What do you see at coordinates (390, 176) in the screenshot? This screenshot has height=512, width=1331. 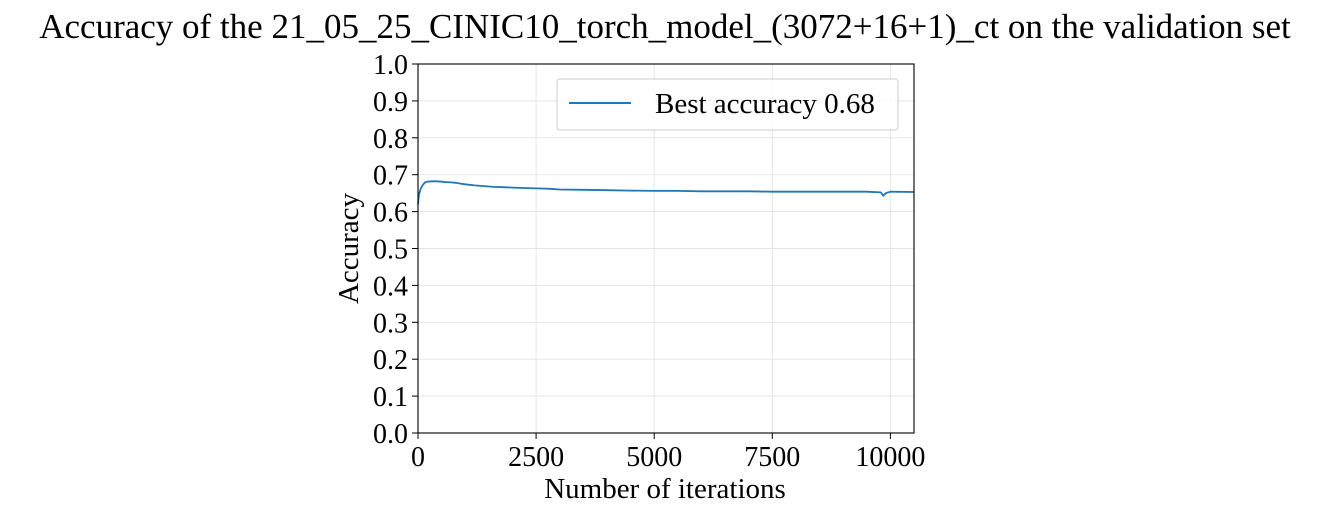 I see `y-tick-label: 0.7` at bounding box center [390, 176].